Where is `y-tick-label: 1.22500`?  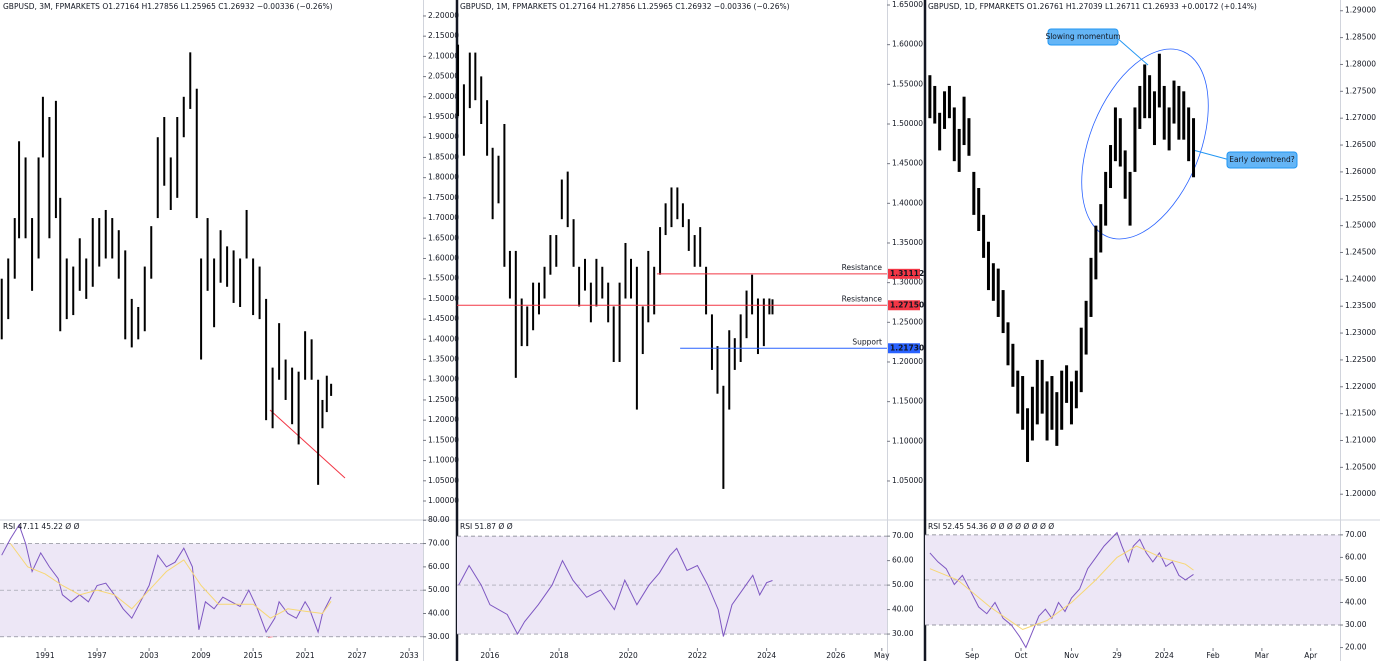
y-tick-label: 1.22500 is located at coordinates (1360, 359).